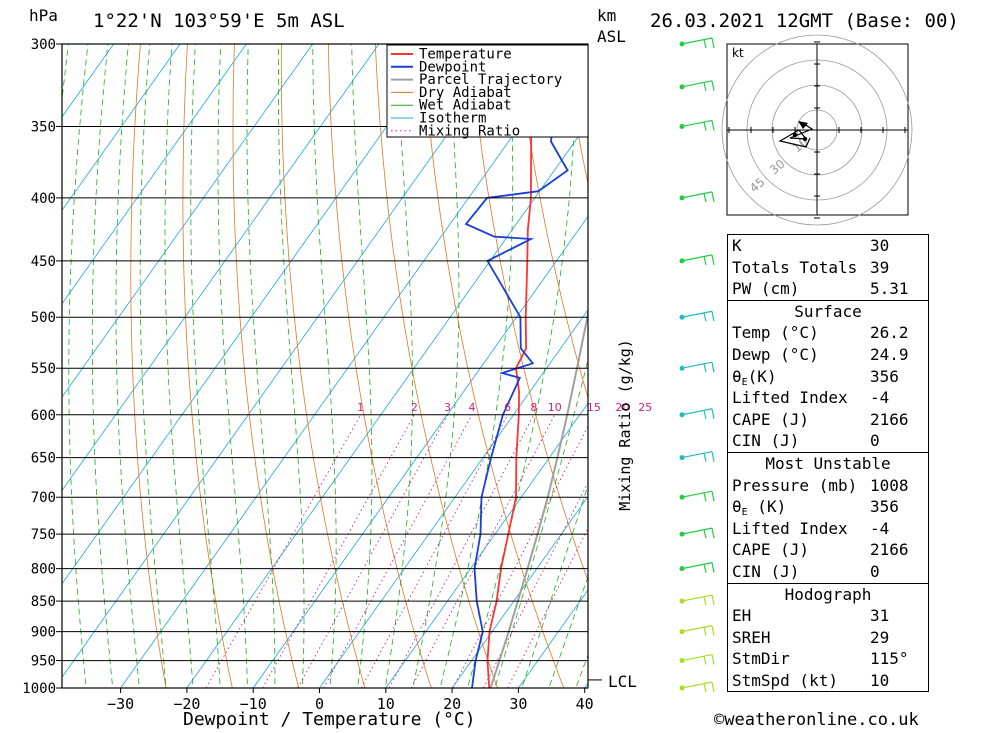 This screenshot has height=733, width=1000. I want to click on x-axis-label: Dewpoint / Temperature (°C), so click(329, 719).